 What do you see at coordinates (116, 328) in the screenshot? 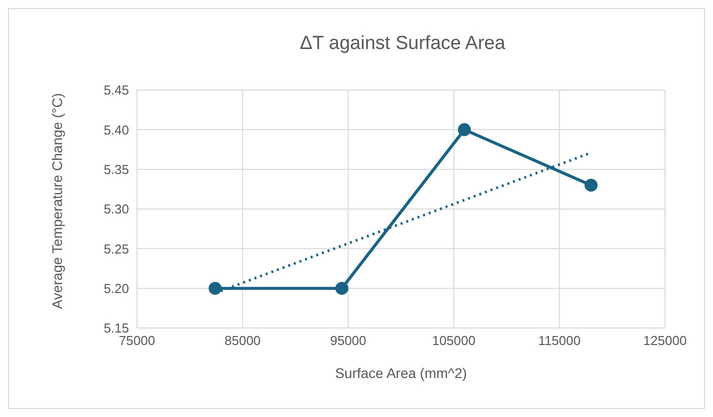
I see `y-tick-label: 5.15` at bounding box center [116, 328].